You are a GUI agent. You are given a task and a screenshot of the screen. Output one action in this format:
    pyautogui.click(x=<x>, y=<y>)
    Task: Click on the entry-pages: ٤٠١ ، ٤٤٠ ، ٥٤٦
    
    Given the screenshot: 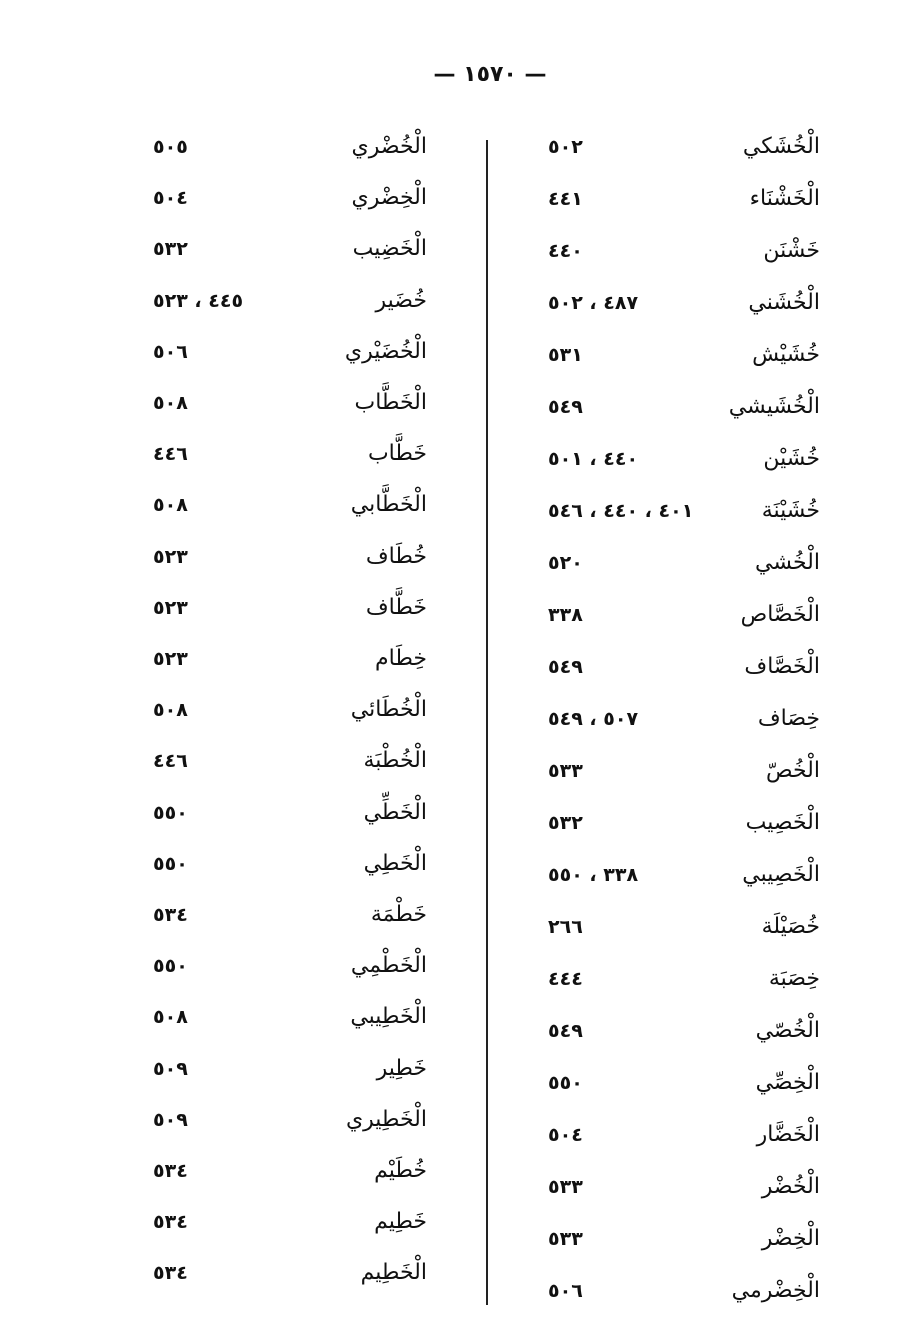 What is the action you would take?
    pyautogui.click(x=621, y=511)
    